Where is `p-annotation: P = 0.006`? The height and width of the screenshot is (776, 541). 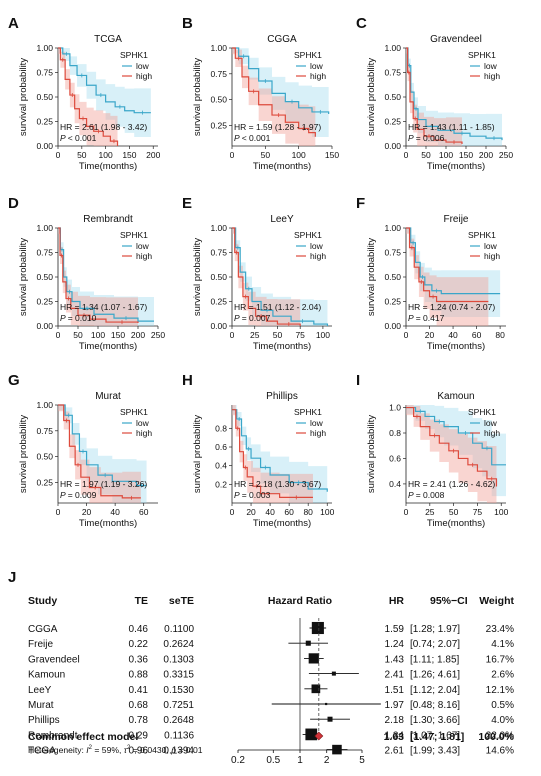 p-annotation: P = 0.006 is located at coordinates (426, 138).